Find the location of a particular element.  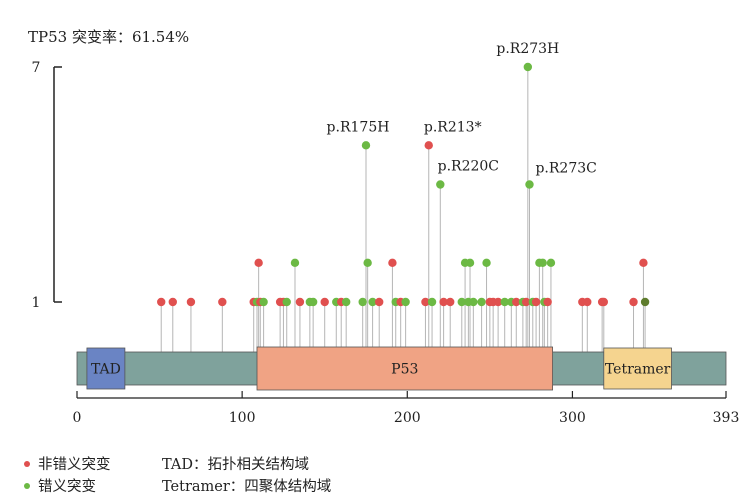

nonmissense-dot-icon is located at coordinates (27, 463).